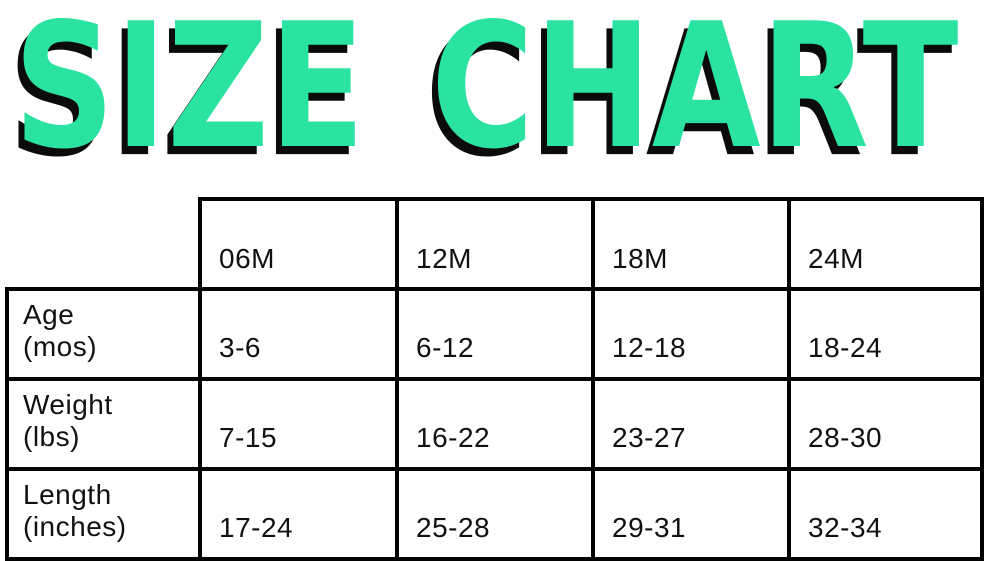 The height and width of the screenshot is (561, 984). I want to click on cell-weight-18m: 23-27, so click(691, 424).